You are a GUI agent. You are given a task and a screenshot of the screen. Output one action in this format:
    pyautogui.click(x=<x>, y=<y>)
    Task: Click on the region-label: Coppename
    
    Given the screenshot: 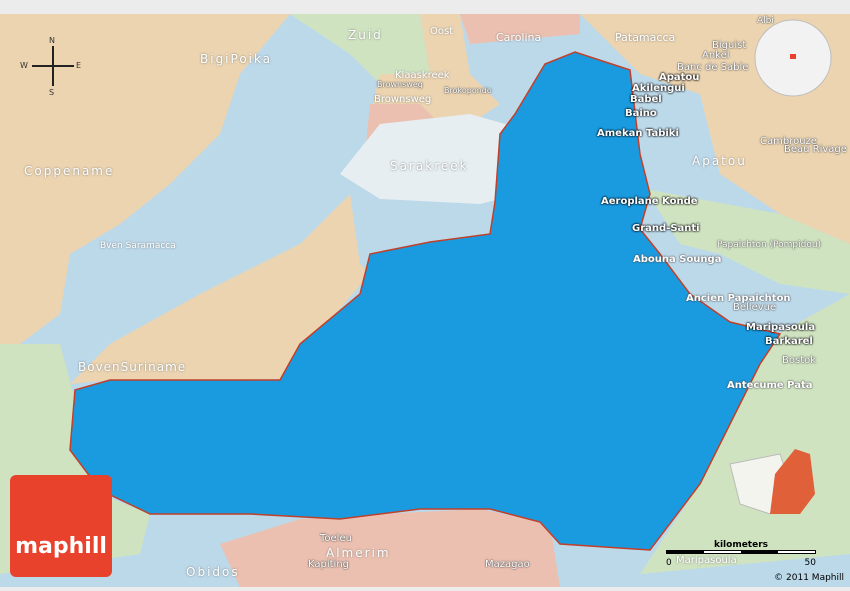 What is the action you would take?
    pyautogui.click(x=69, y=171)
    